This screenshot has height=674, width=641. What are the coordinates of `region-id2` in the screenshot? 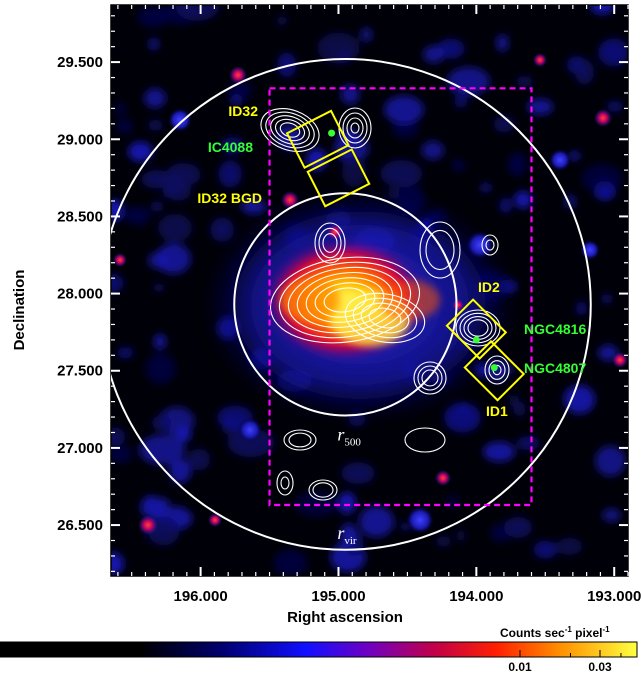 It's located at (476, 329).